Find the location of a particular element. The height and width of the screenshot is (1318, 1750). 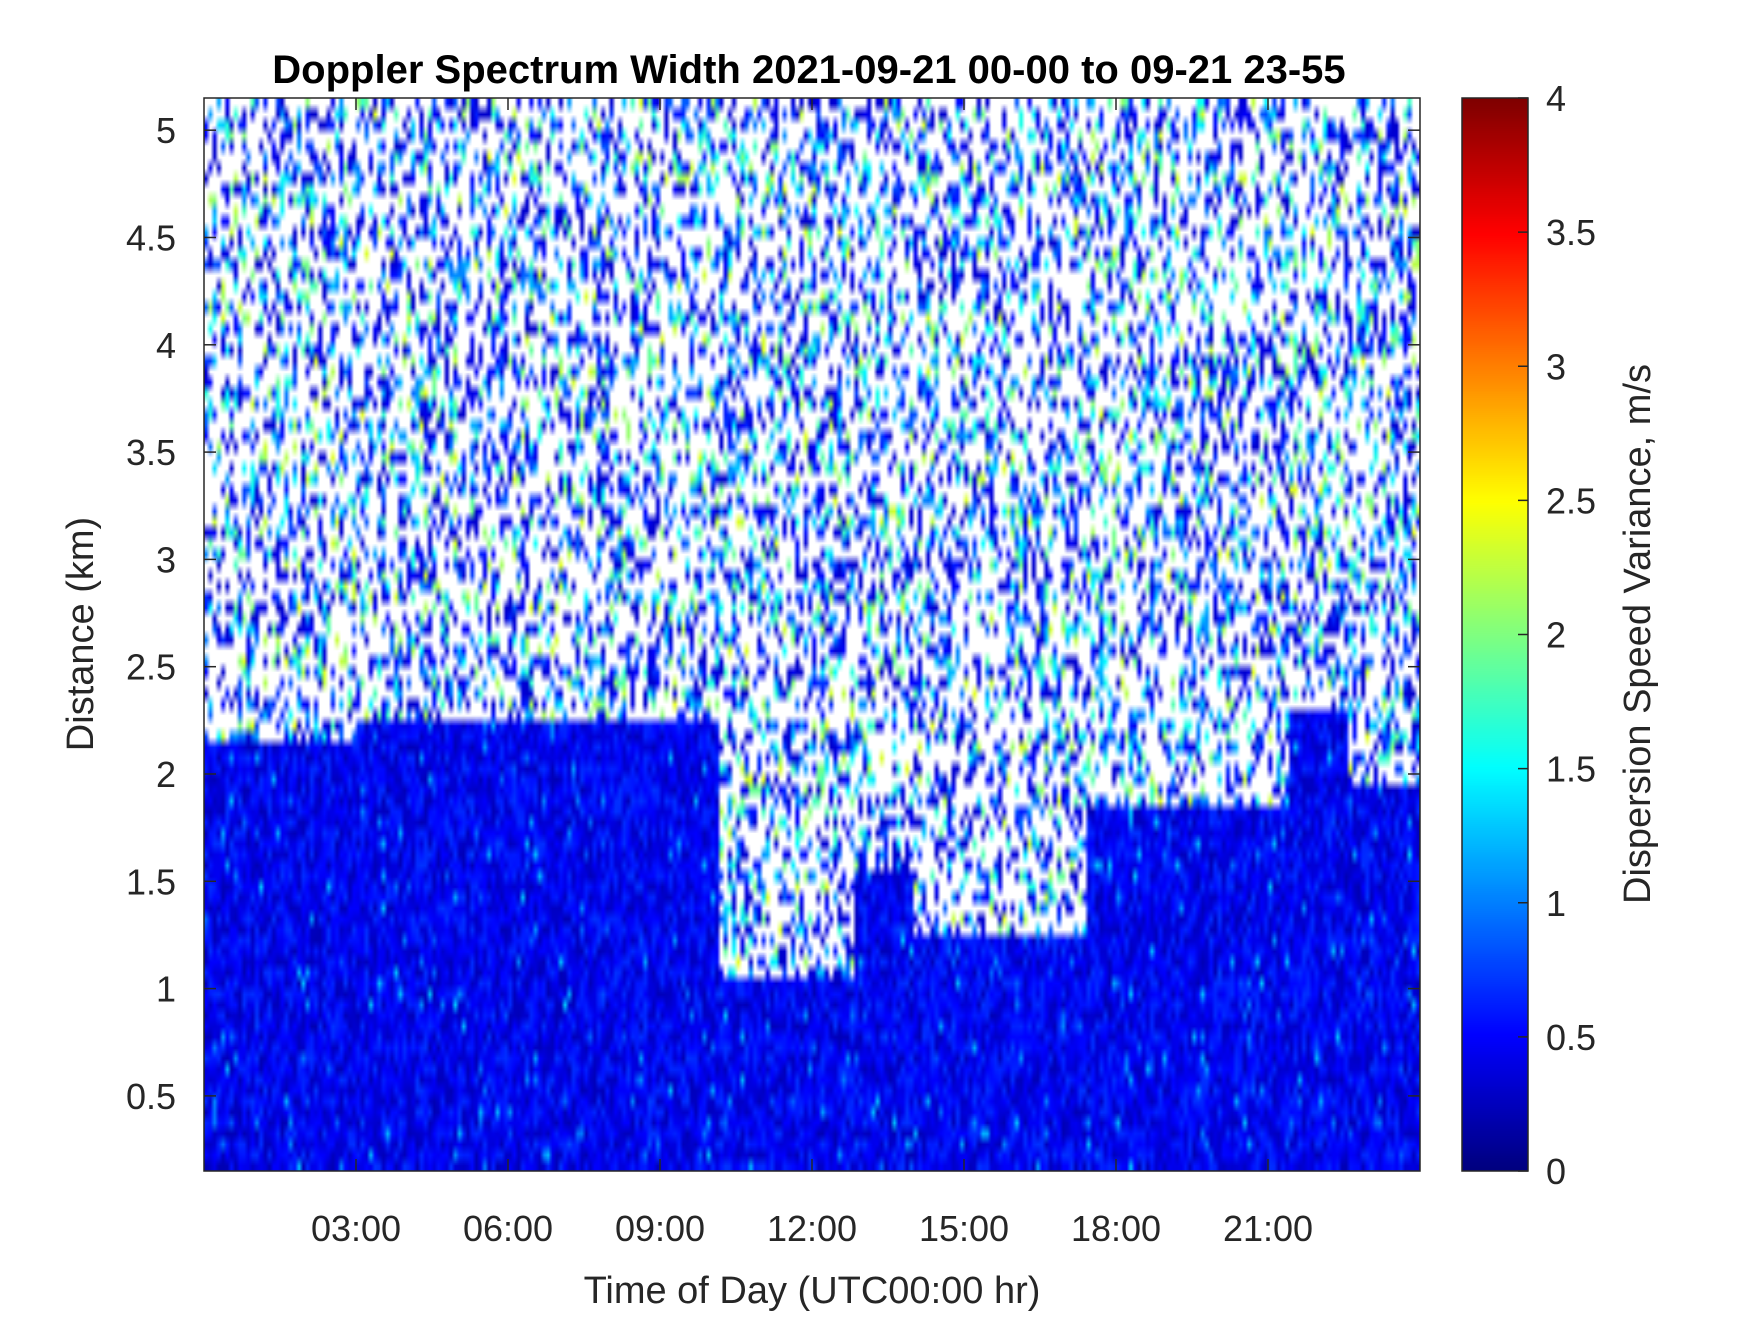

colorbar-tick-label: 3 is located at coordinates (1556, 366).